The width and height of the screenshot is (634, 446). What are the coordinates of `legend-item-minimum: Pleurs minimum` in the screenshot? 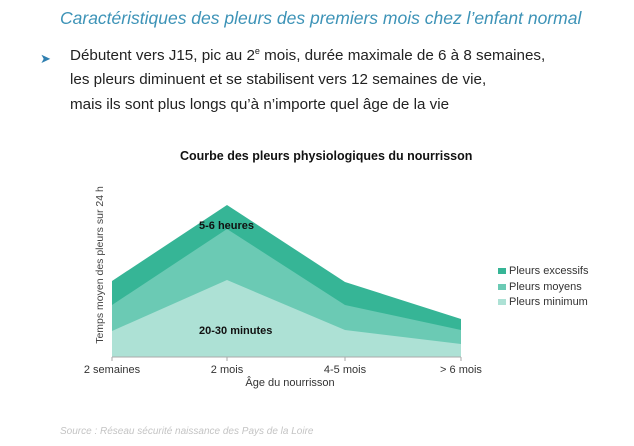 It's located at (543, 302).